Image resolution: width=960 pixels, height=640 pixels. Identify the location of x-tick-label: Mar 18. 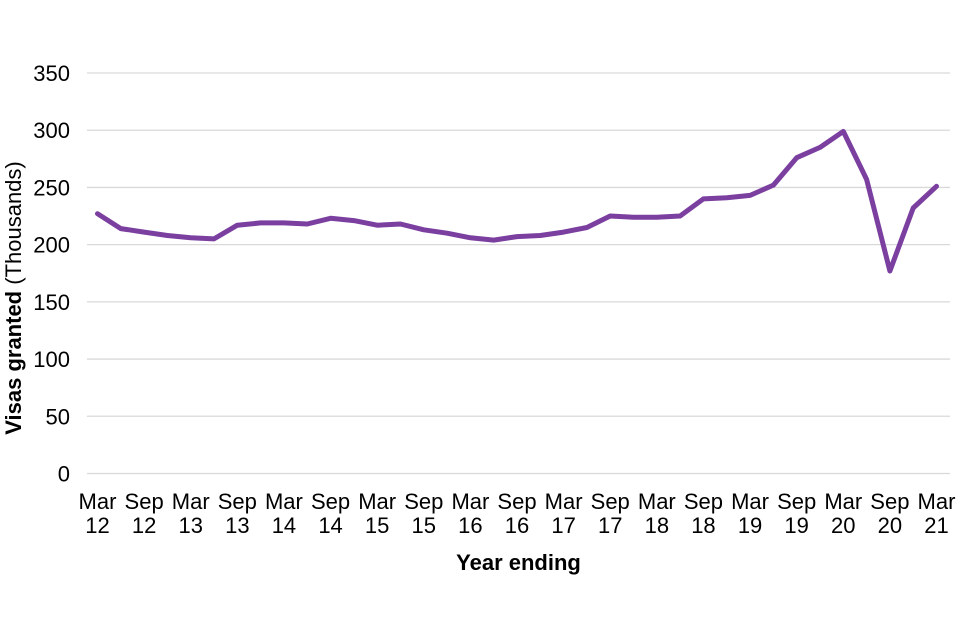
(657, 513).